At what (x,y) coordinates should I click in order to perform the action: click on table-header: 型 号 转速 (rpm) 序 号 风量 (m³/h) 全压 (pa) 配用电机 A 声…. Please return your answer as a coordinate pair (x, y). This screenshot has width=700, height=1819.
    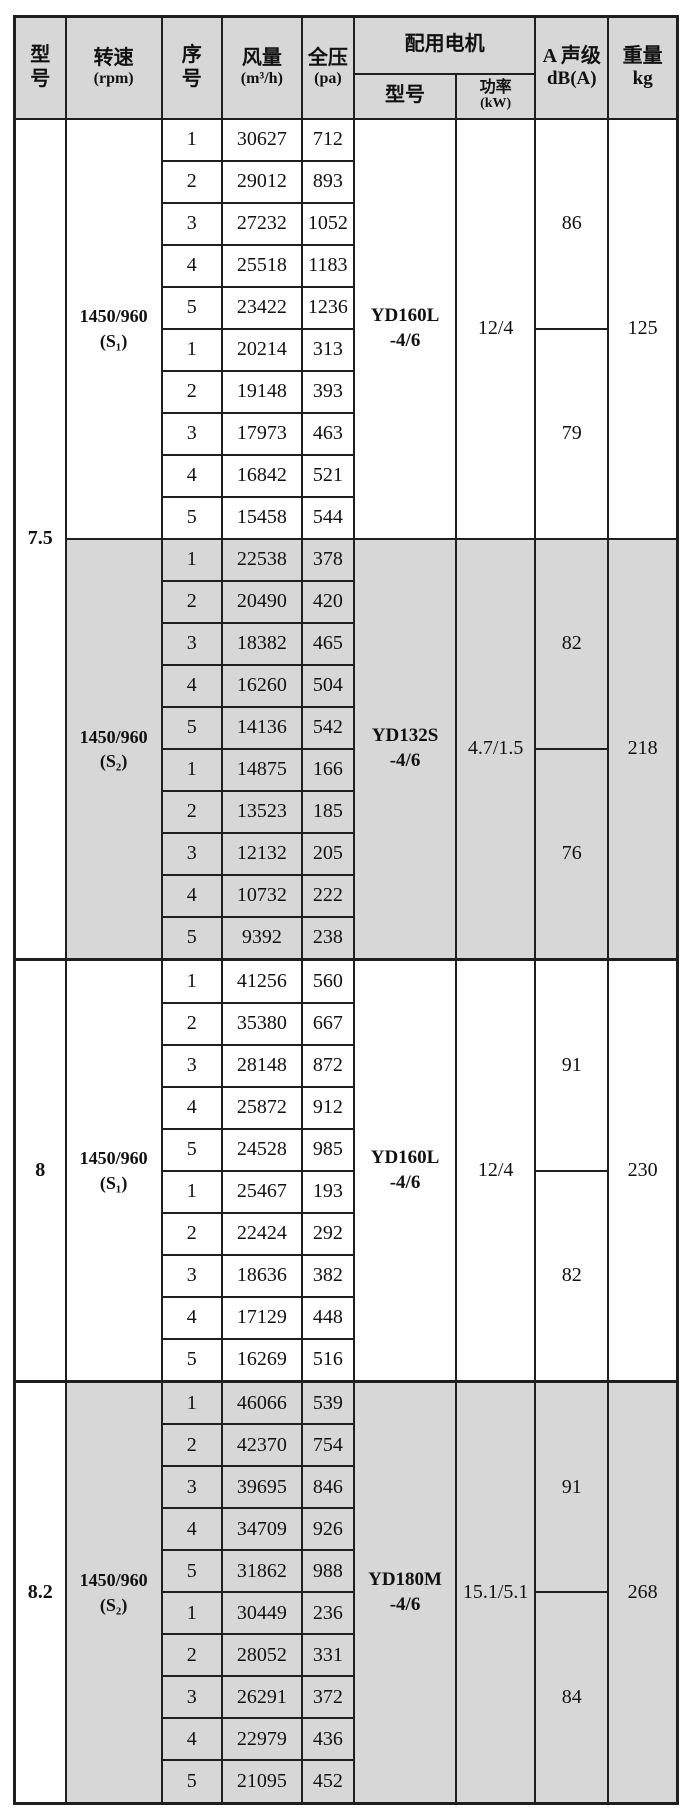
    Looking at the image, I should click on (346, 67).